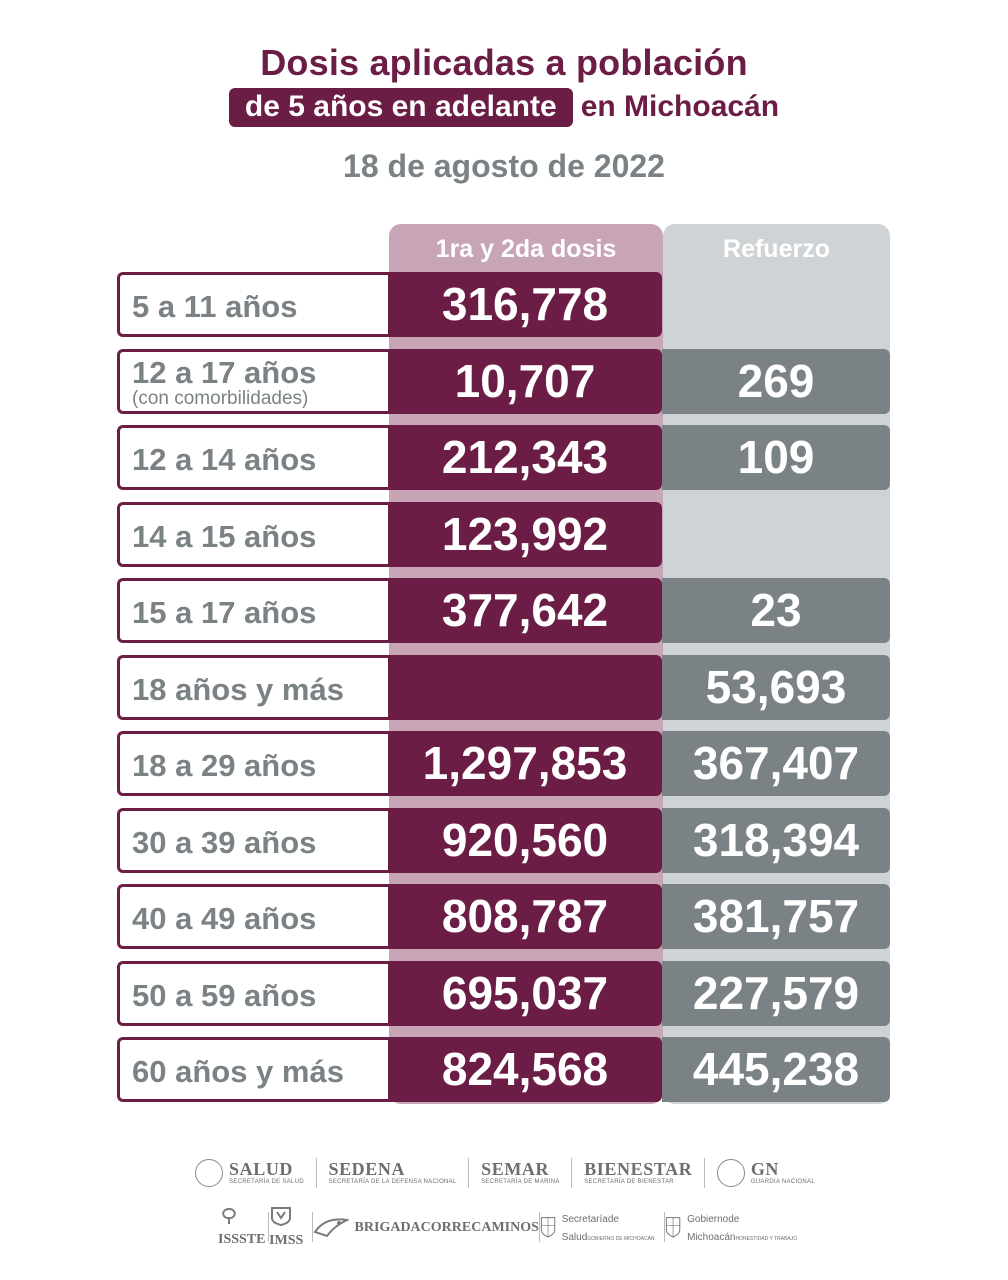  I want to click on age-group-label: 30 a 39 años, so click(224, 842).